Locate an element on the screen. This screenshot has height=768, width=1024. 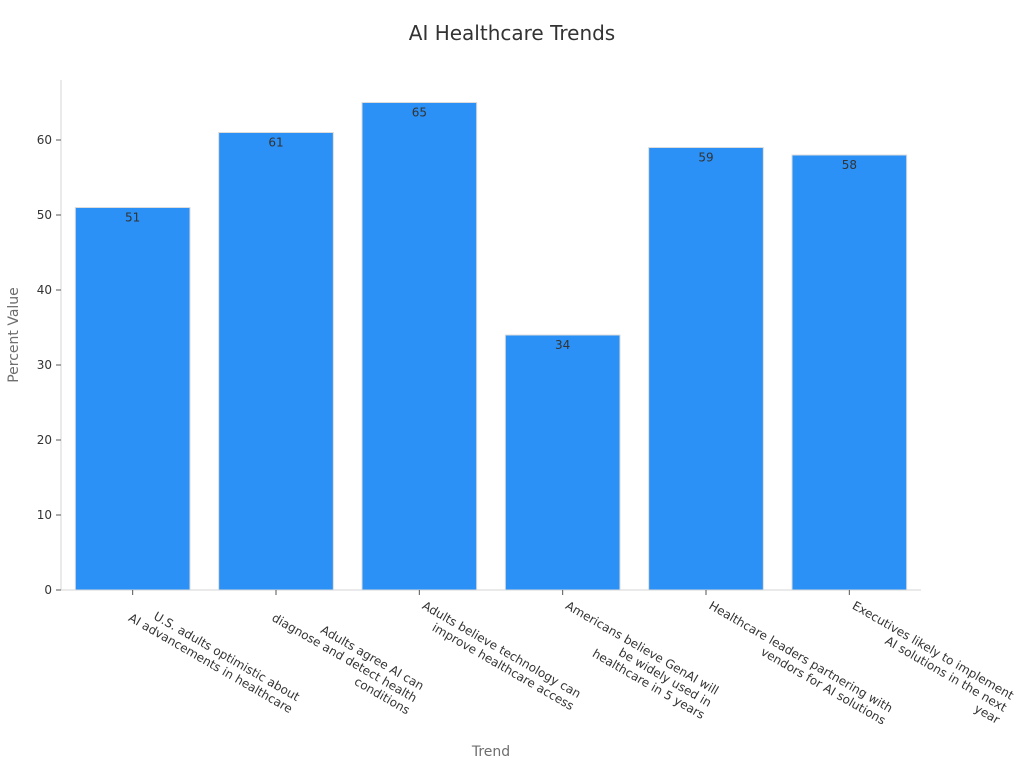
y-tick-label: 0 is located at coordinates (48, 590).